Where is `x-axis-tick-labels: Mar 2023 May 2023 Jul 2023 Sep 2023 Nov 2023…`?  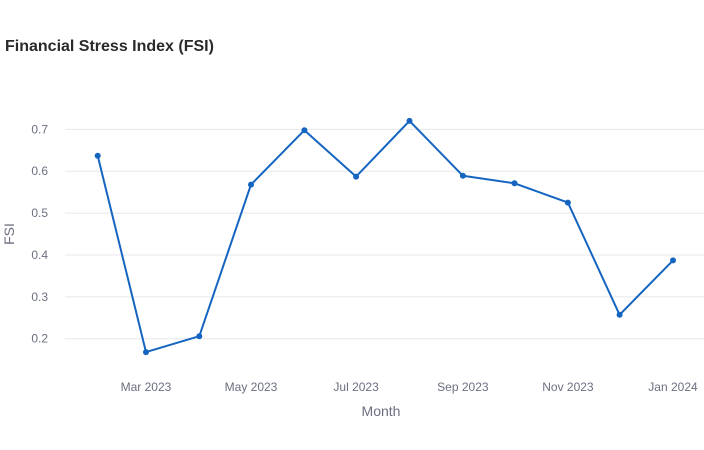
x-axis-tick-labels: Mar 2023 May 2023 Jul 2023 Sep 2023 Nov 2023… is located at coordinates (409, 387).